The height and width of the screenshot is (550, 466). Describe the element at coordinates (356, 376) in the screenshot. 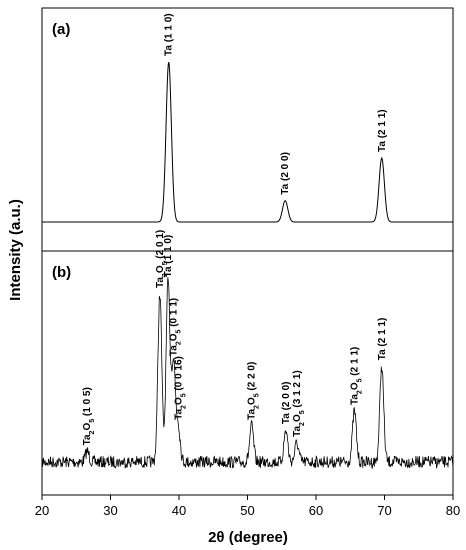

I see `peak-label-b-8: Ta2O5 (2 1 1)` at that location.